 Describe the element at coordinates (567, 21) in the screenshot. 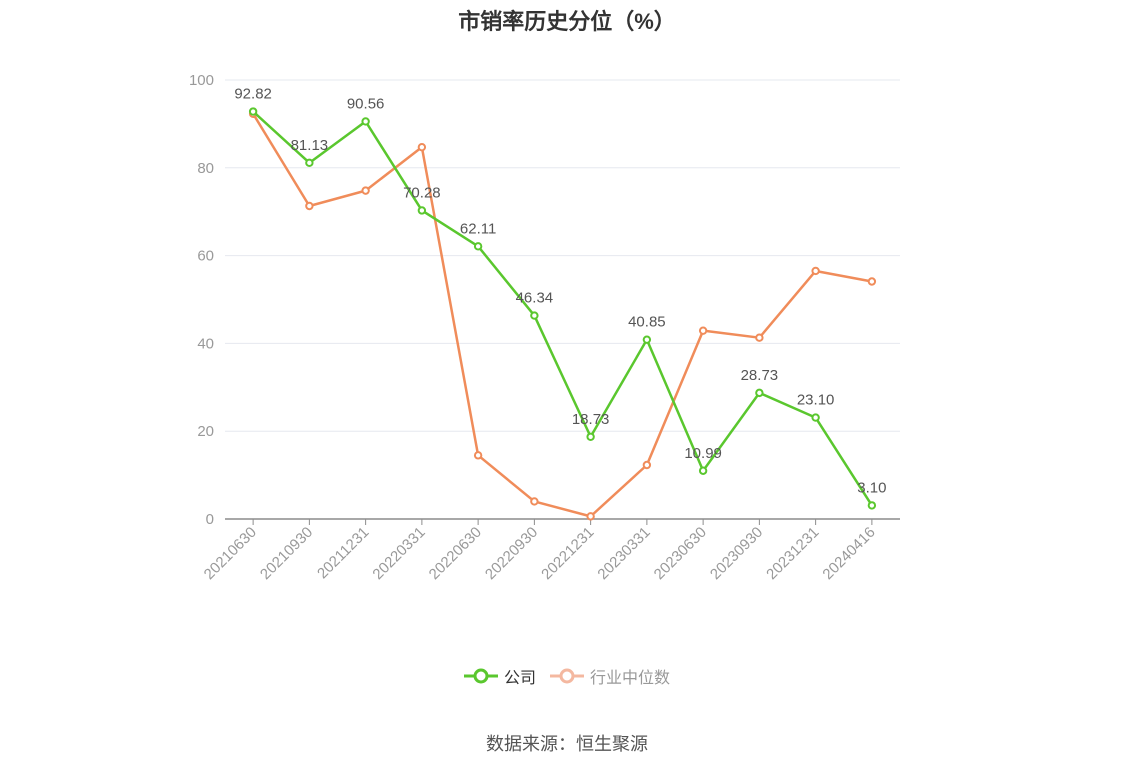

I see `chart-title: 市销率历史分位（%）` at that location.